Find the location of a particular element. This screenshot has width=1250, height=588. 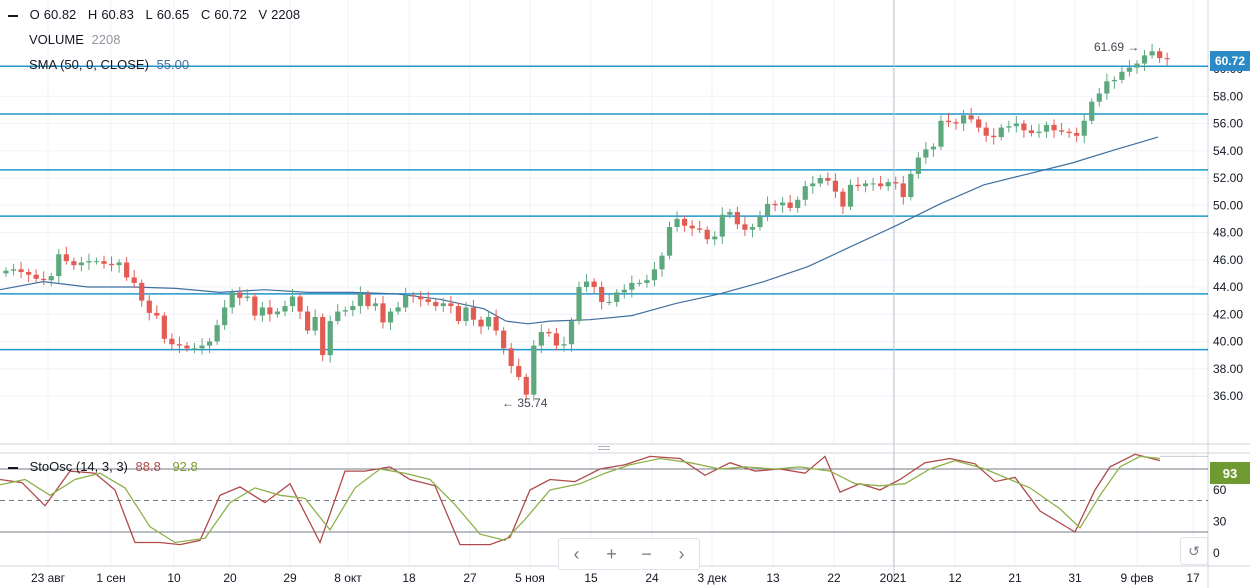

time-axis-tick-label: 20 is located at coordinates (230, 578).